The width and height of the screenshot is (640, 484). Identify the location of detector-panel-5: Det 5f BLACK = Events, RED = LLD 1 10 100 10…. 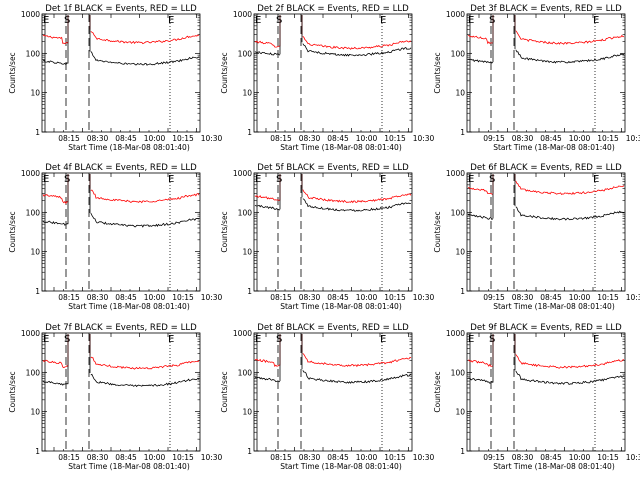
(327, 237).